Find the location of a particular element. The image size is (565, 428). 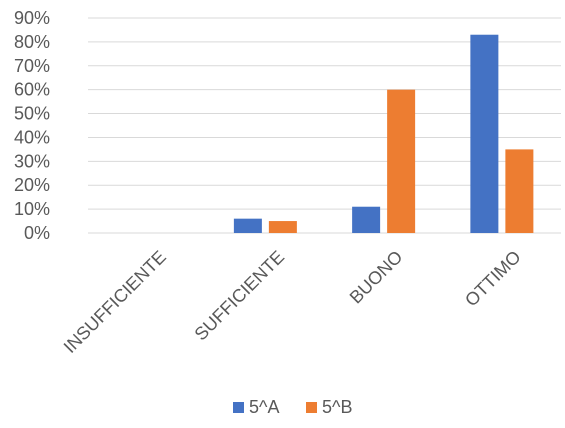

legend: 5^A 5^B is located at coordinates (292, 407).